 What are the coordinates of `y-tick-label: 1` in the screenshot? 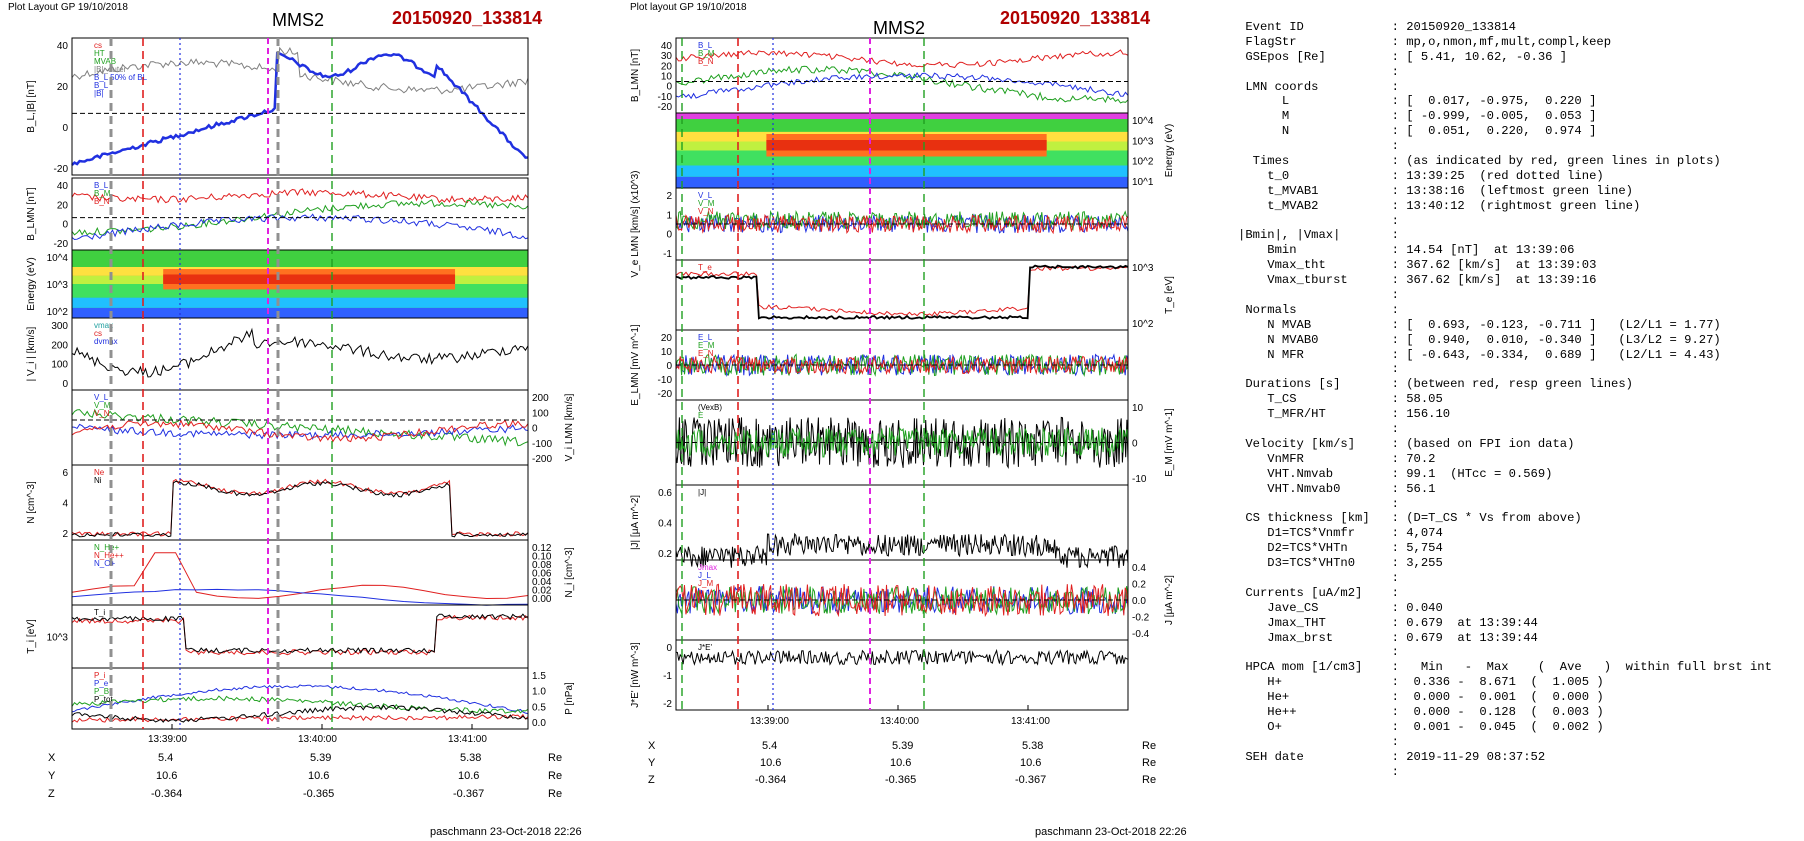 It's located at (669, 215).